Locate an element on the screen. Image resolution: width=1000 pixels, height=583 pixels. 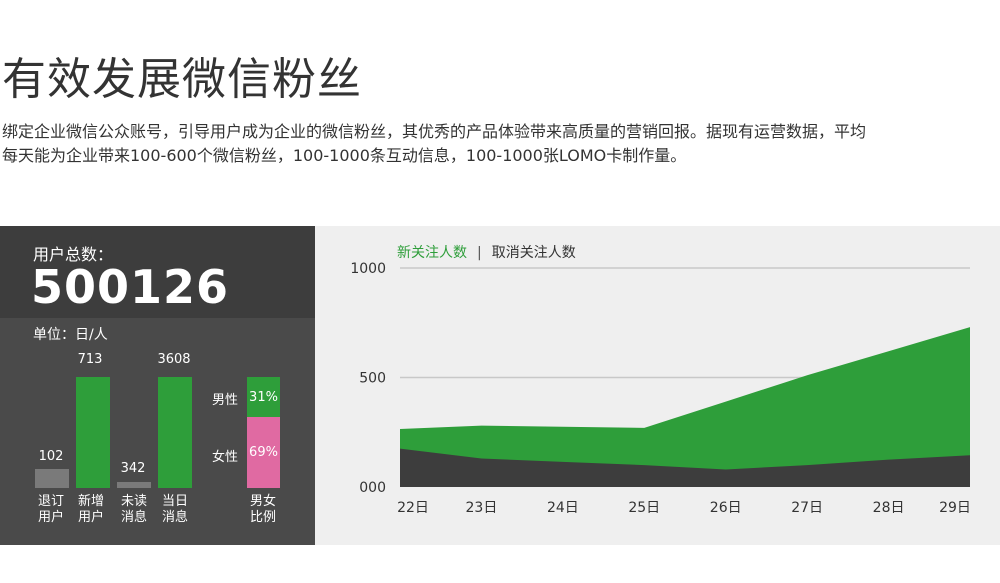
male-ratio: 31% is located at coordinates (263, 397).